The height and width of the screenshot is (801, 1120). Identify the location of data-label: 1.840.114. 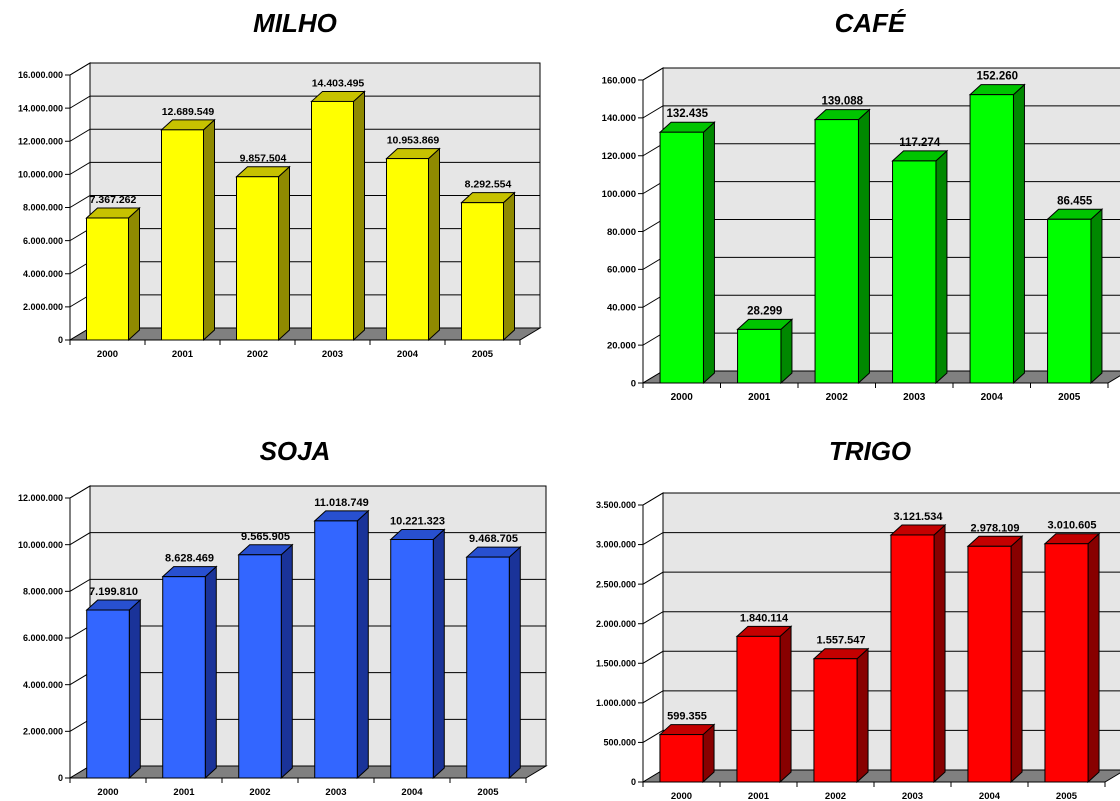
(764, 618).